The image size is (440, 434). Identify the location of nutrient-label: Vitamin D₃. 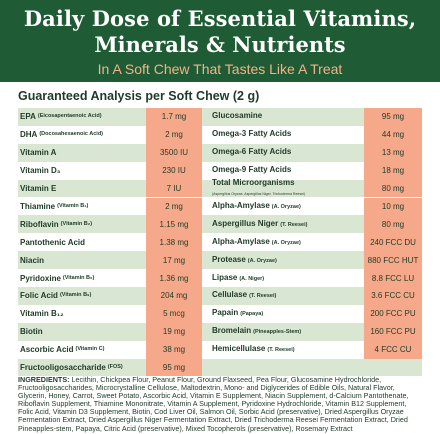
(40, 171).